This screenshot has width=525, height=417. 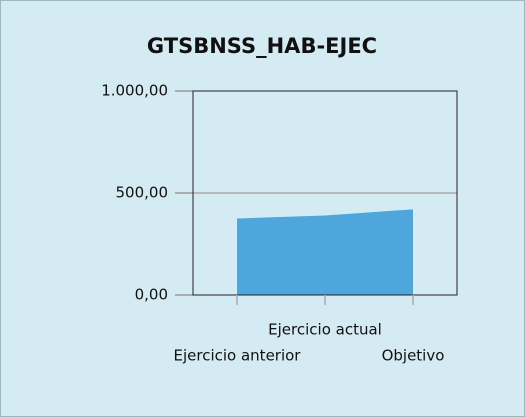 I want to click on x-tick-label: Objetivo, so click(x=413, y=356).